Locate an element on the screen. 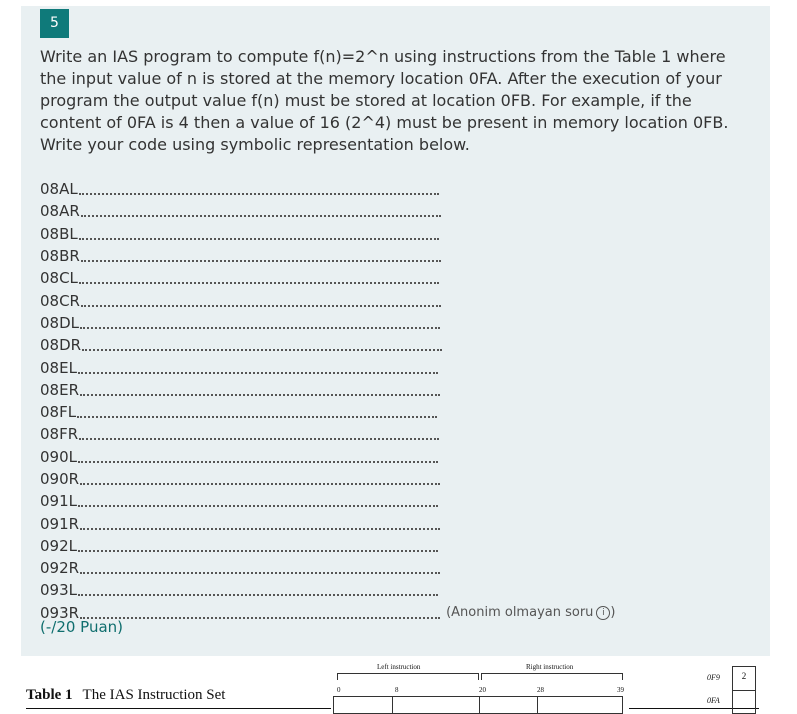 The width and height of the screenshot is (797, 714). answer-line: 08ER is located at coordinates (327, 390).